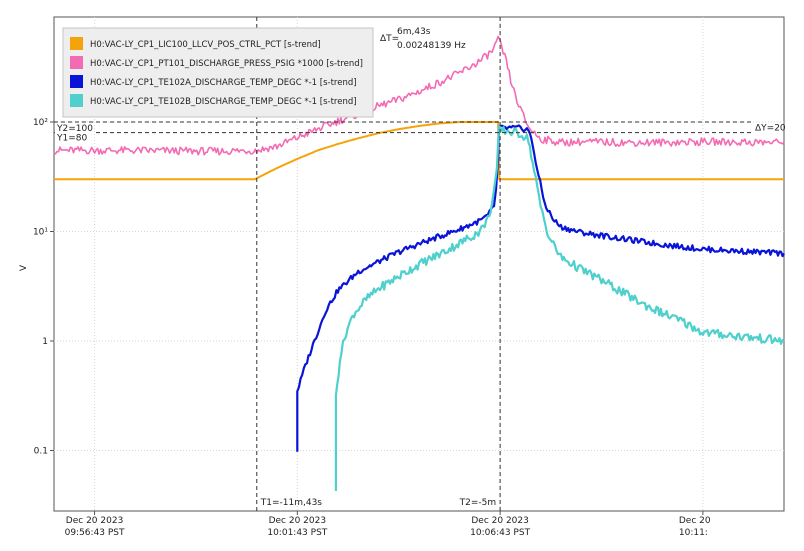 Image resolution: width=804 pixels, height=551 pixels. What do you see at coordinates (40, 123) in the screenshot?
I see `y-tick-label-3: 10²` at bounding box center [40, 123].